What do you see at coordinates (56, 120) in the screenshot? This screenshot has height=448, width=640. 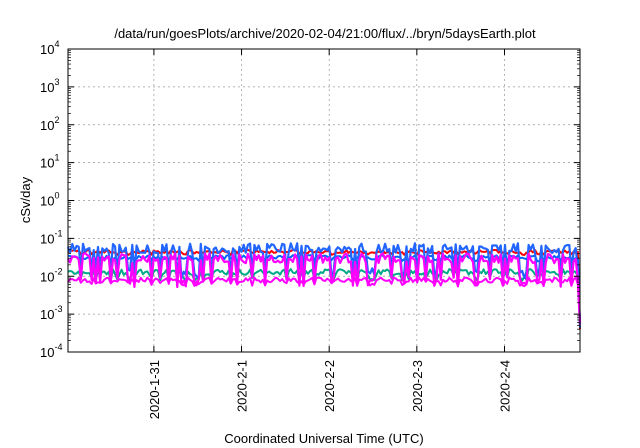 I see `y-tick-exponent: 2` at bounding box center [56, 120].